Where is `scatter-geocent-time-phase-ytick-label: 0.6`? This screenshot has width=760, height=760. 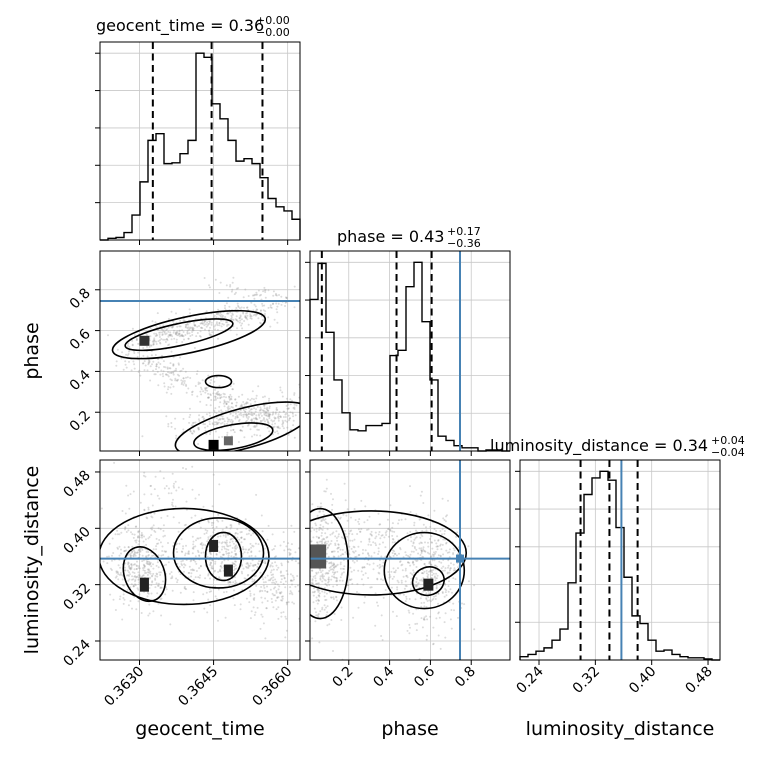
scatter-geocent-time-phase-ytick-label: 0.6 is located at coordinates (80, 339).